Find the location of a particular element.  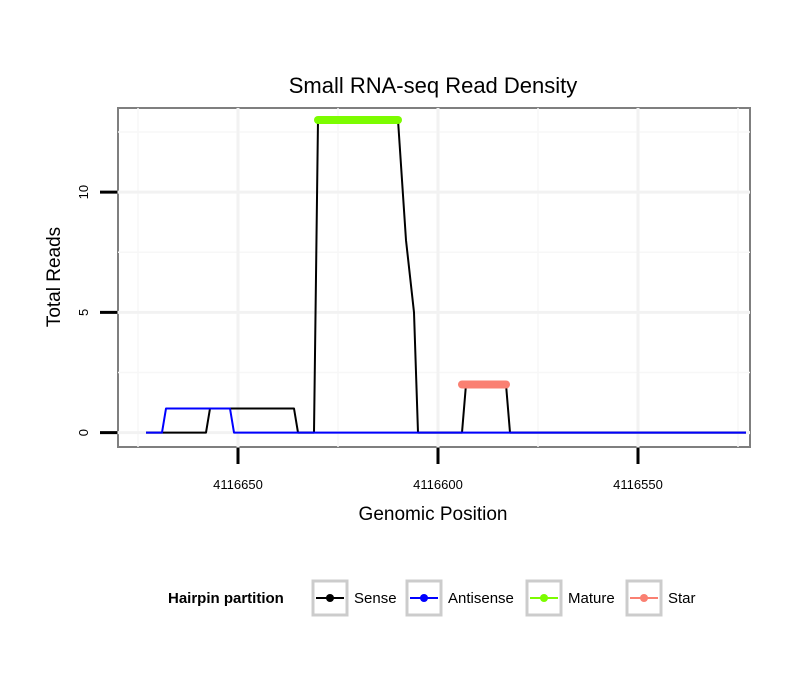

x-tick-label: 4116650 is located at coordinates (238, 484).